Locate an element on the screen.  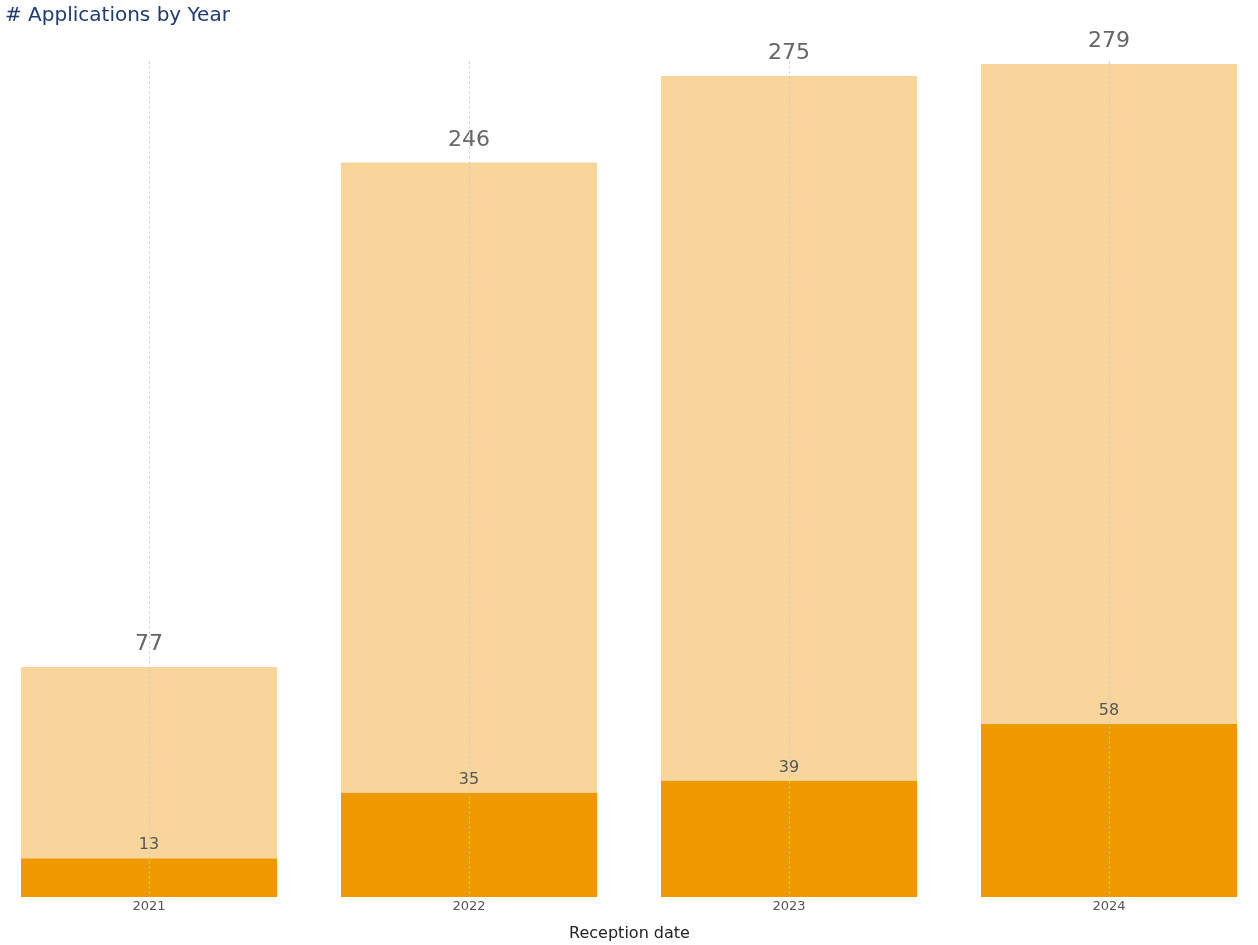
x-tick-label: 2022 is located at coordinates (469, 905).